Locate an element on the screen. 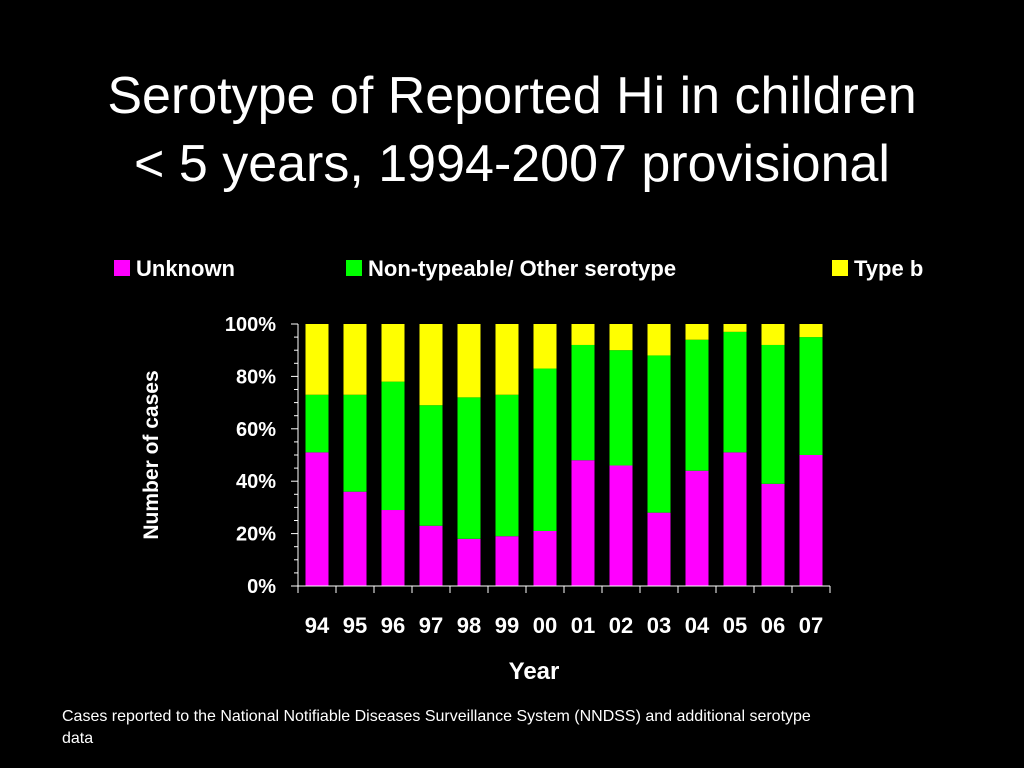  y-tick-label: 60% is located at coordinates (256, 430).